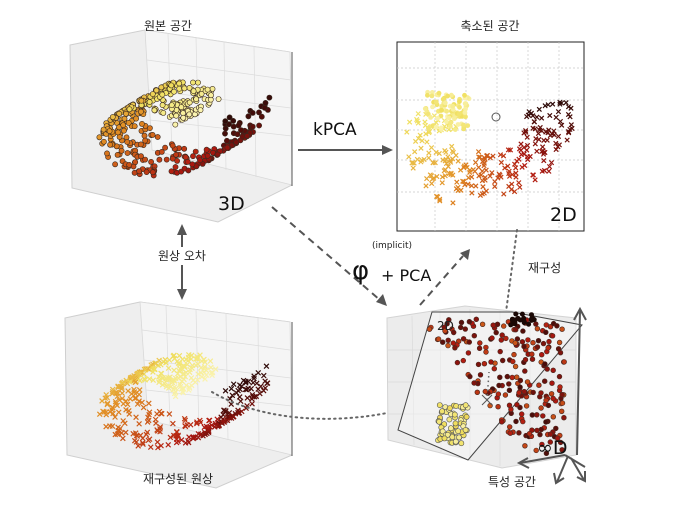 The image size is (689, 515). What do you see at coordinates (335, 130) in the screenshot?
I see `kpca-label: kPCA` at bounding box center [335, 130].